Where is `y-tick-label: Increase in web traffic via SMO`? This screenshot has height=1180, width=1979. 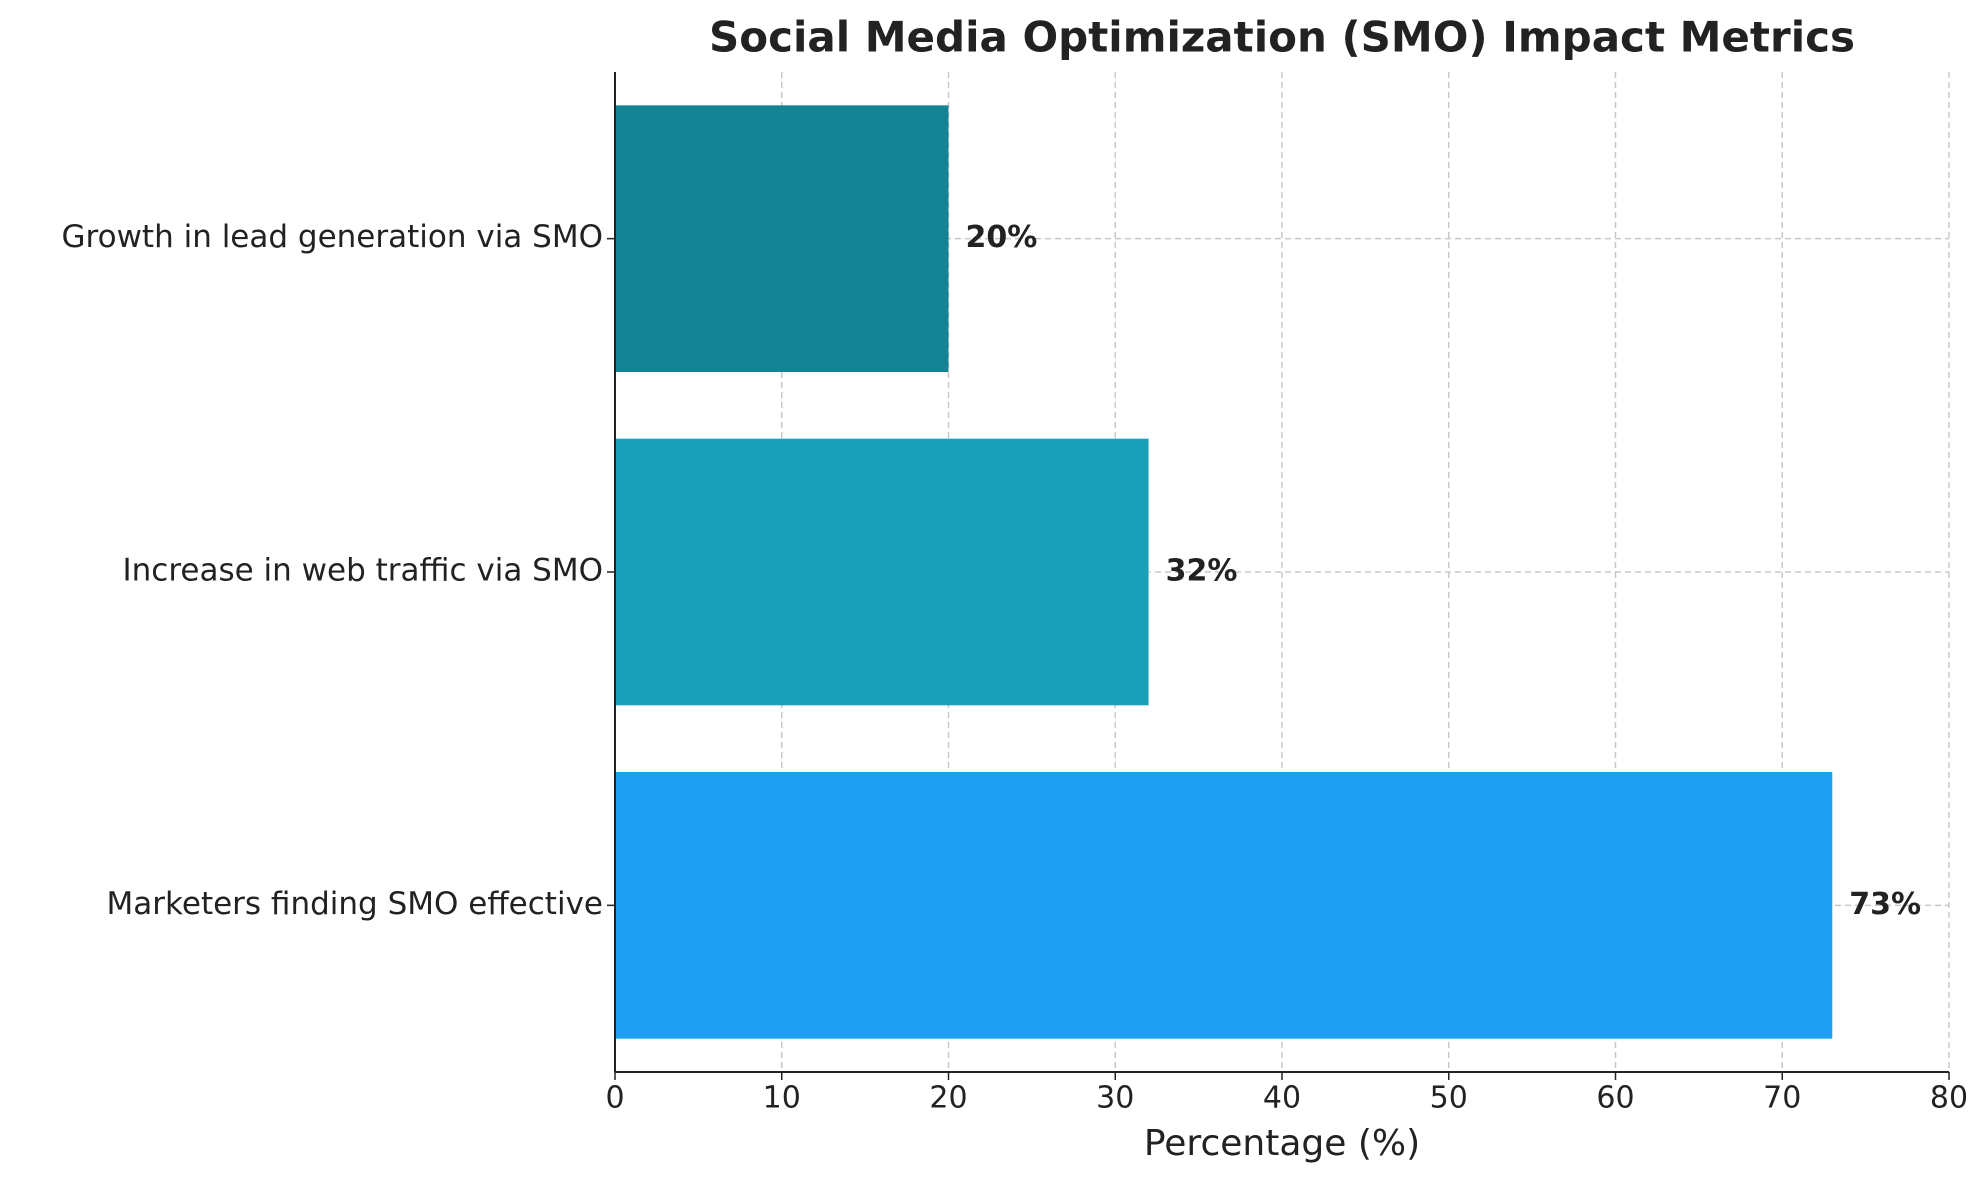 y-tick-label: Increase in web traffic via SMO is located at coordinates (362, 571).